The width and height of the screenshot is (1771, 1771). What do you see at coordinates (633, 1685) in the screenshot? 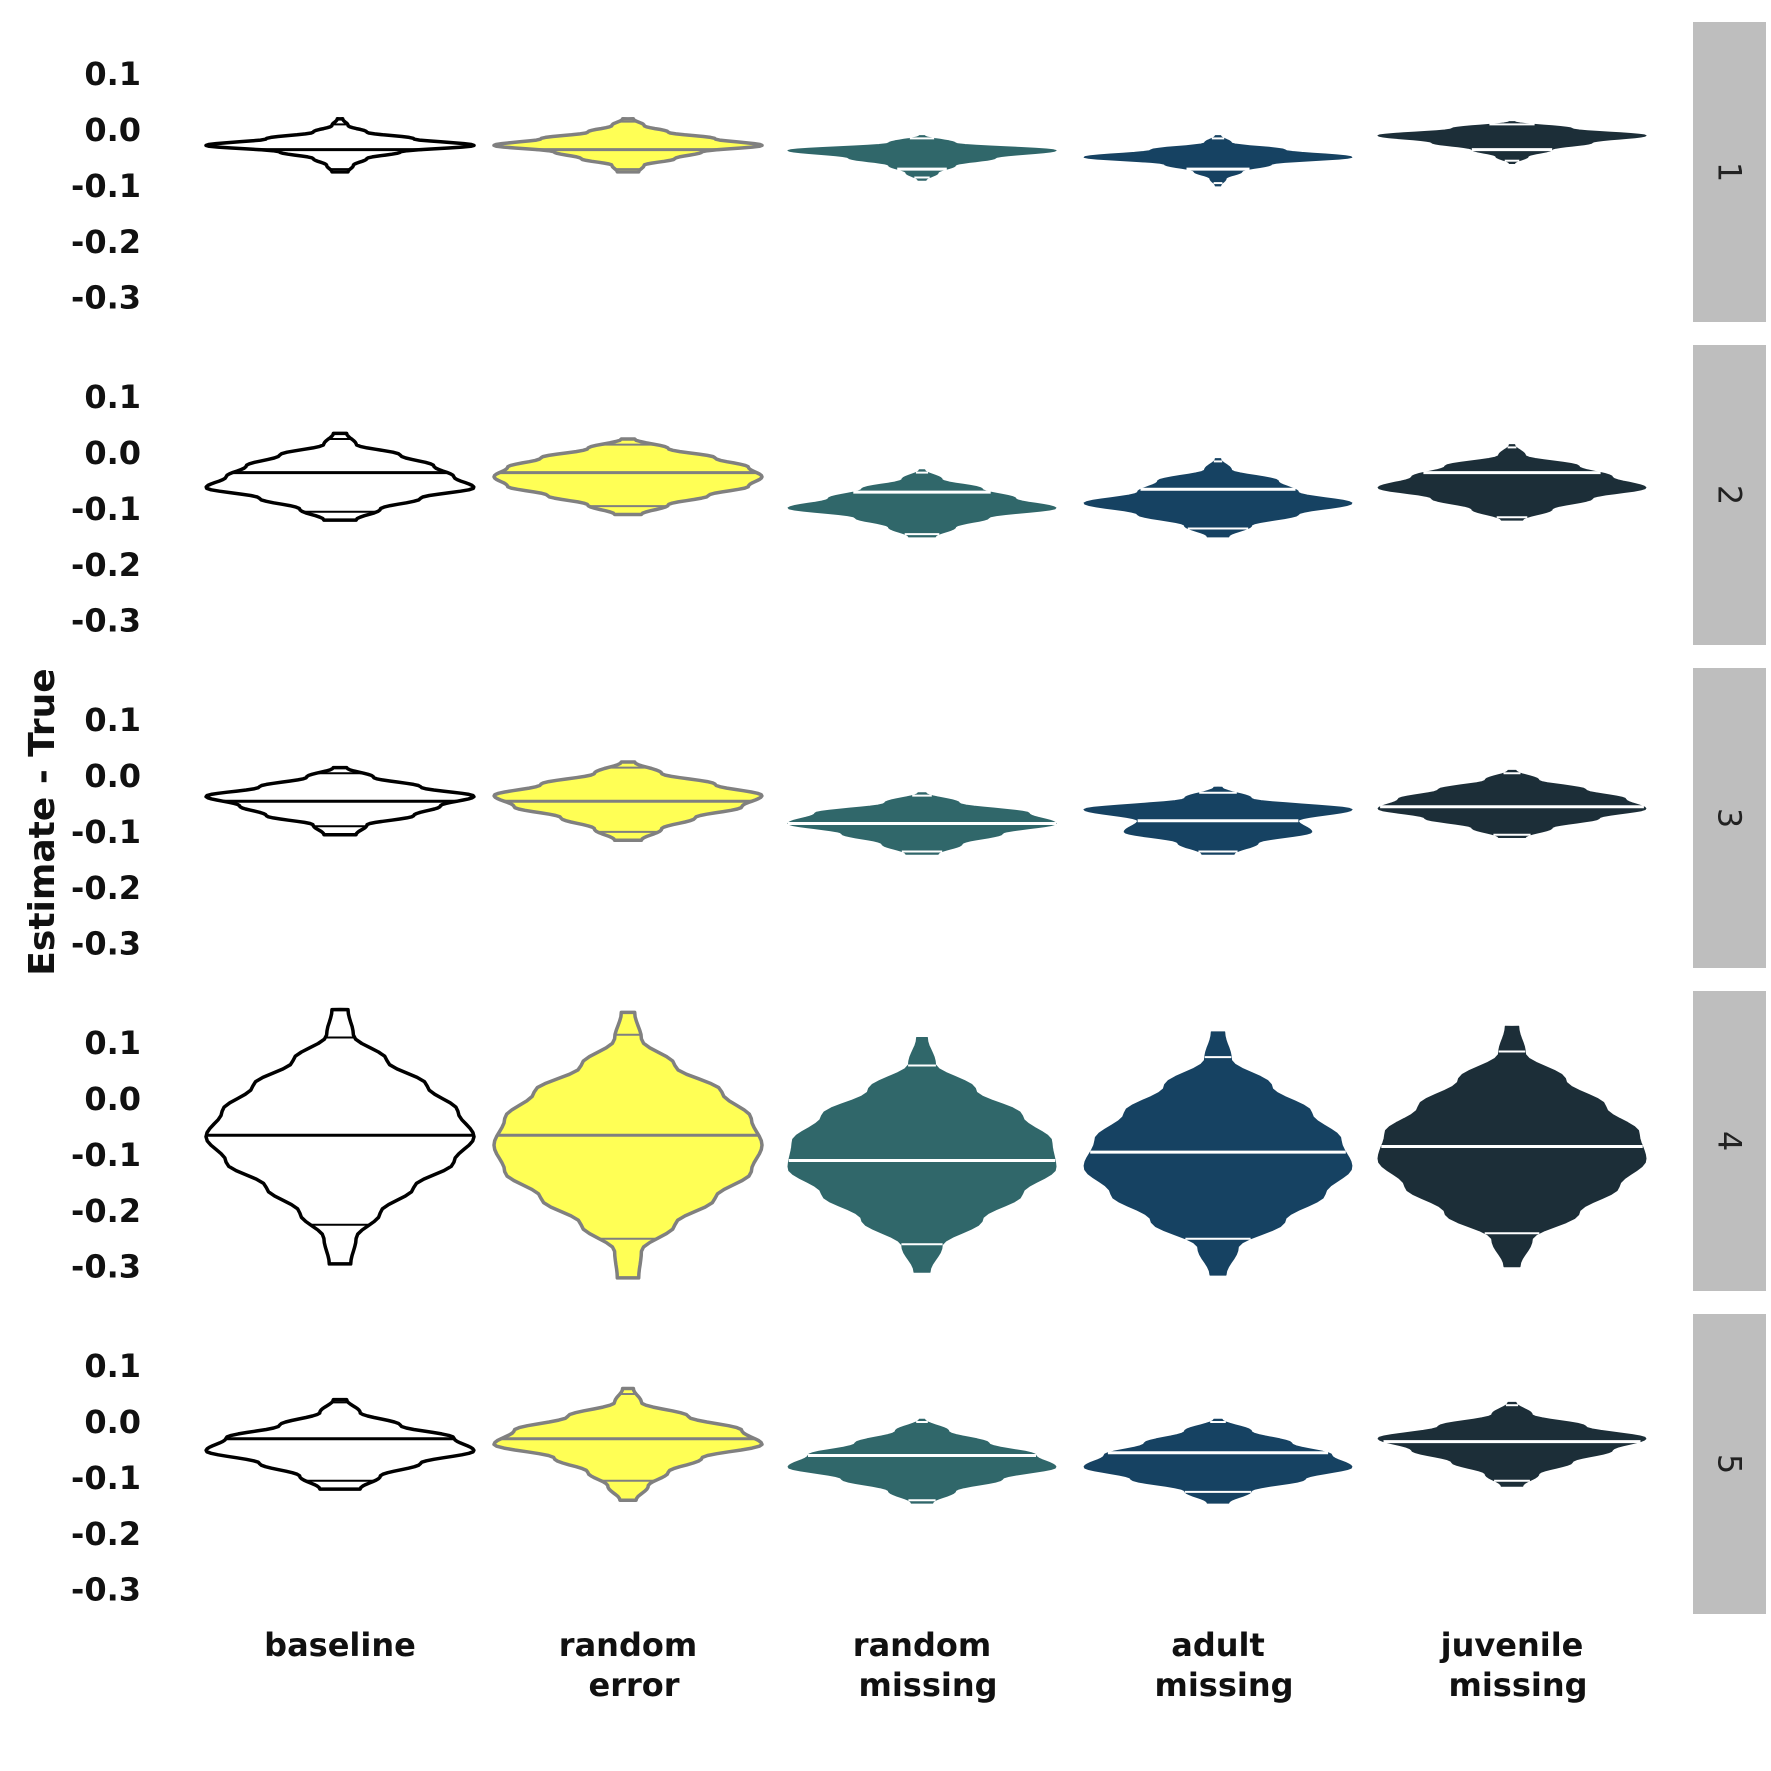
I see `category-label-line: error` at bounding box center [633, 1685].